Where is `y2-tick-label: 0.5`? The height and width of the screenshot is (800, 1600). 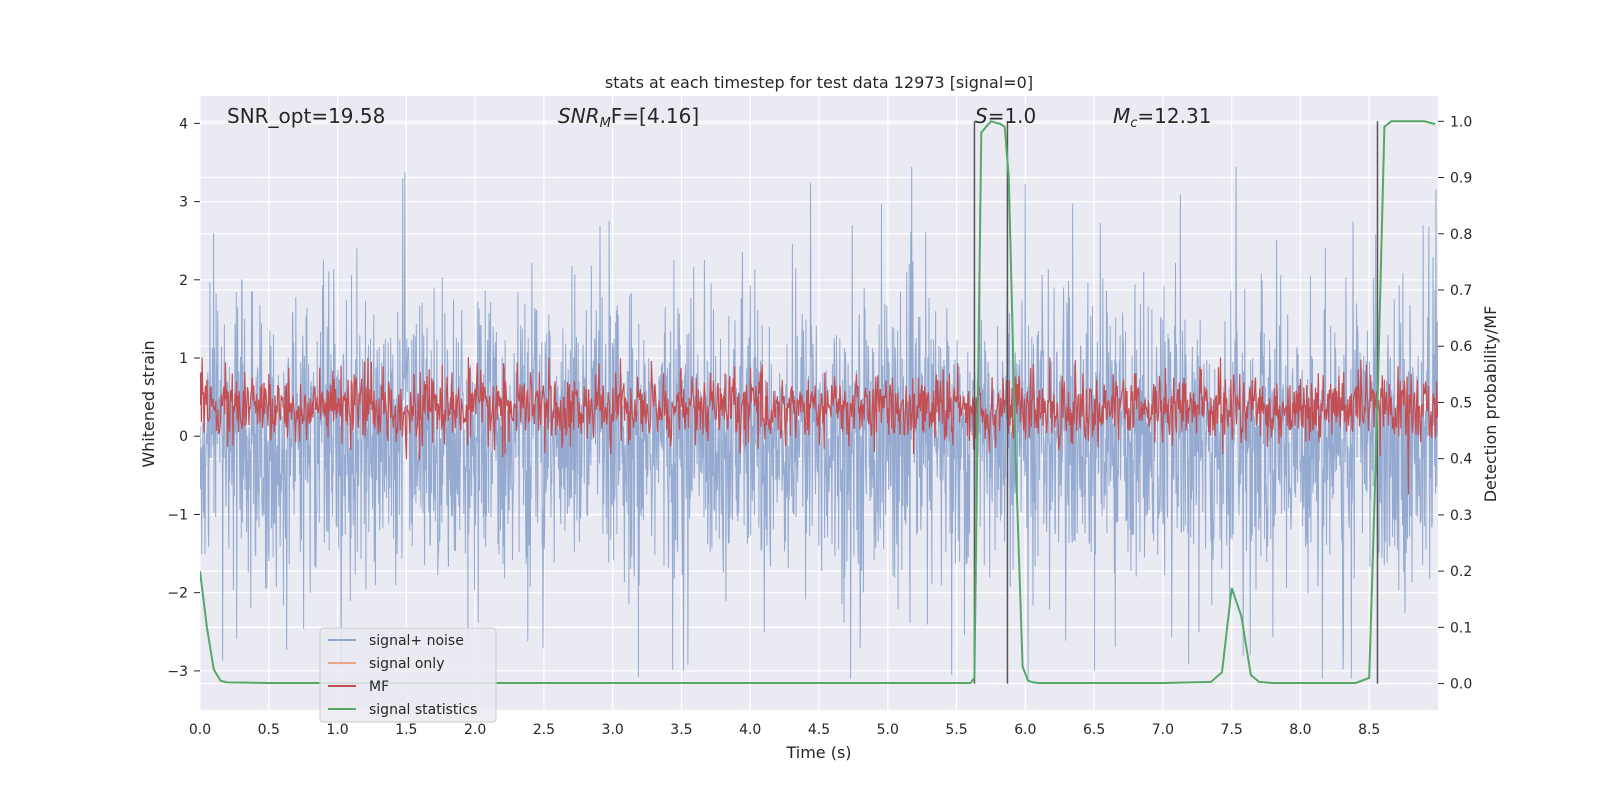
y2-tick-label: 0.5 is located at coordinates (1461, 403).